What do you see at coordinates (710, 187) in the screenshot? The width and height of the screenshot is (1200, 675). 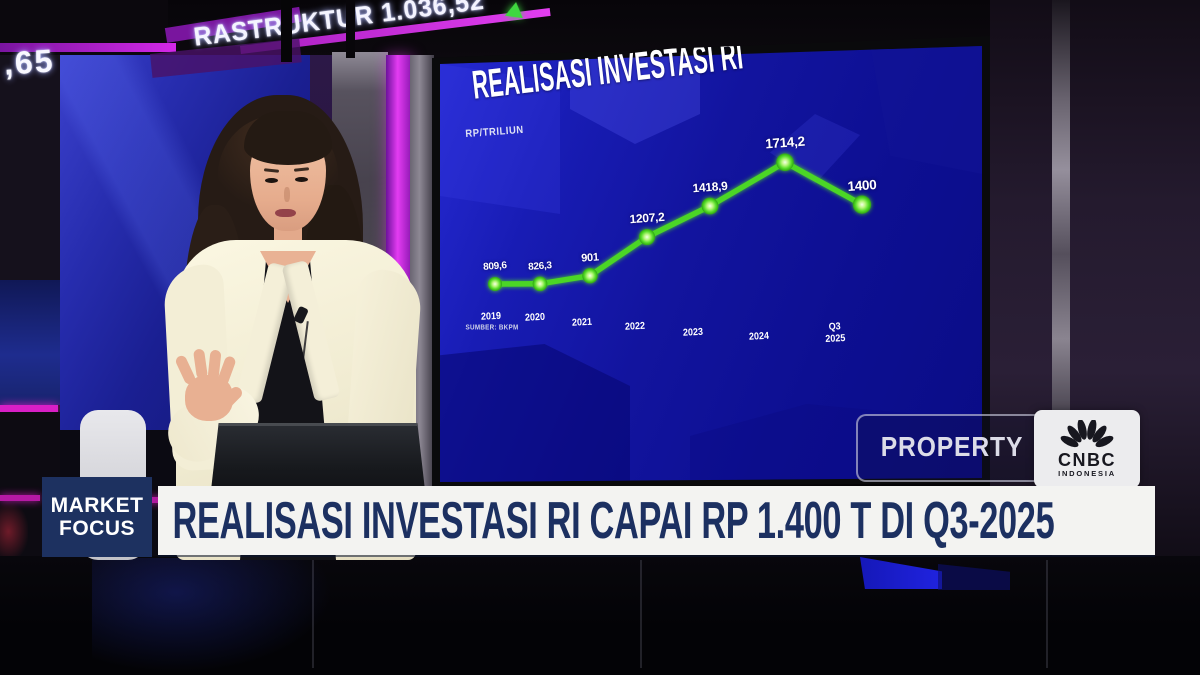 I see `value-label: 1418,9` at bounding box center [710, 187].